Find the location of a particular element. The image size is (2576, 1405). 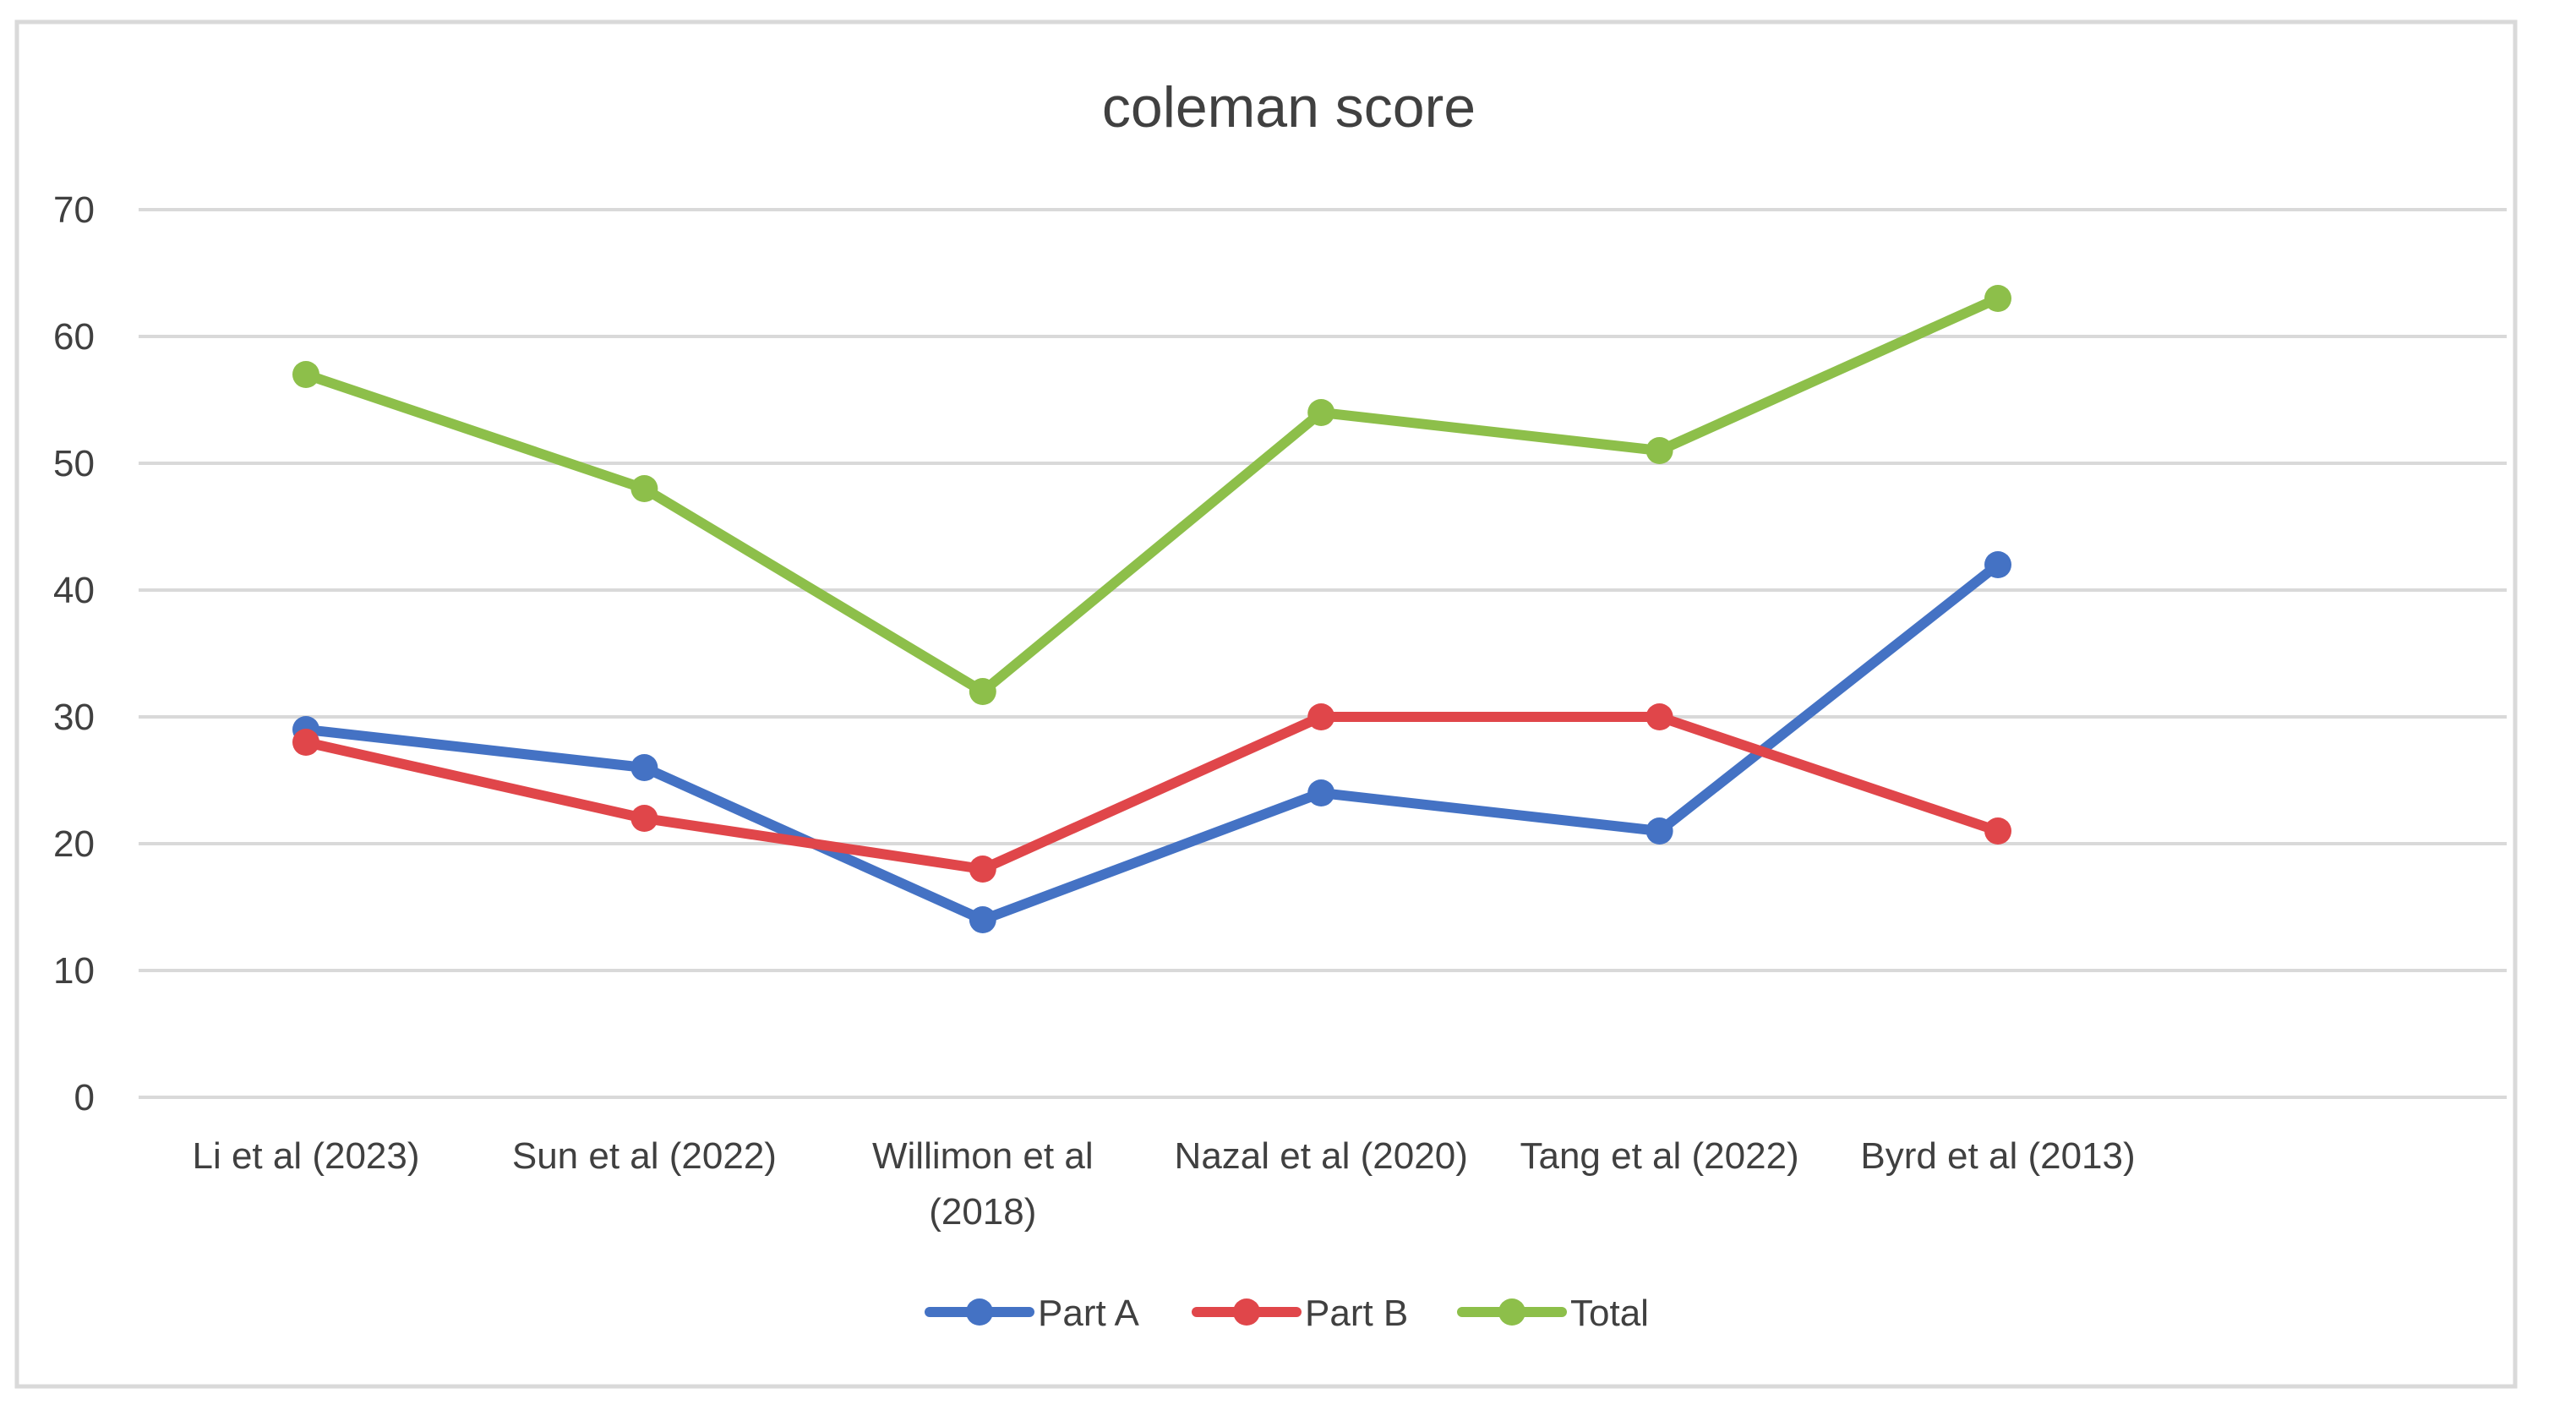

legend-item: Part A is located at coordinates (1032, 1313).